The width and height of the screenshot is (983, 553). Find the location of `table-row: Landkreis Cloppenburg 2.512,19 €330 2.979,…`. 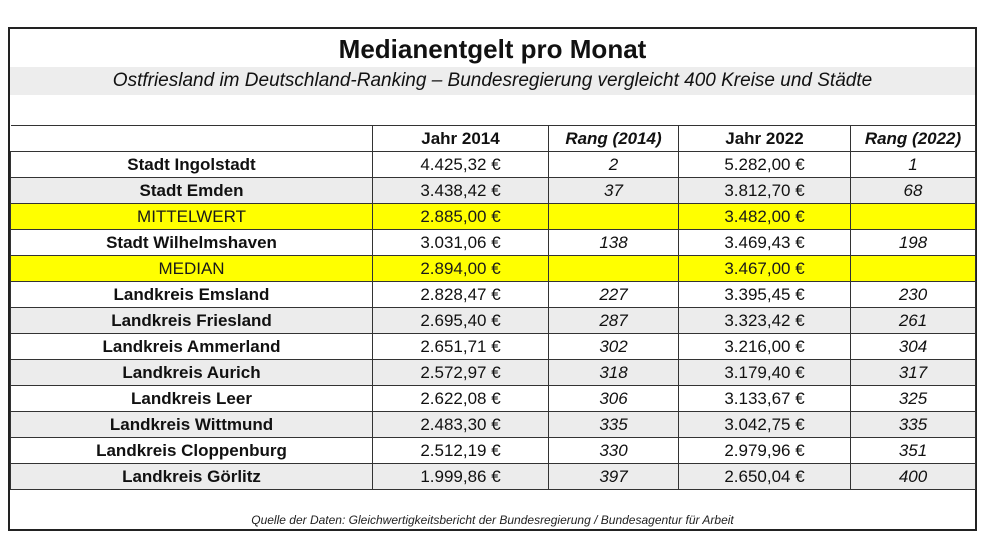

table-row: Landkreis Cloppenburg 2.512,19 €330 2.979,… is located at coordinates (493, 450).